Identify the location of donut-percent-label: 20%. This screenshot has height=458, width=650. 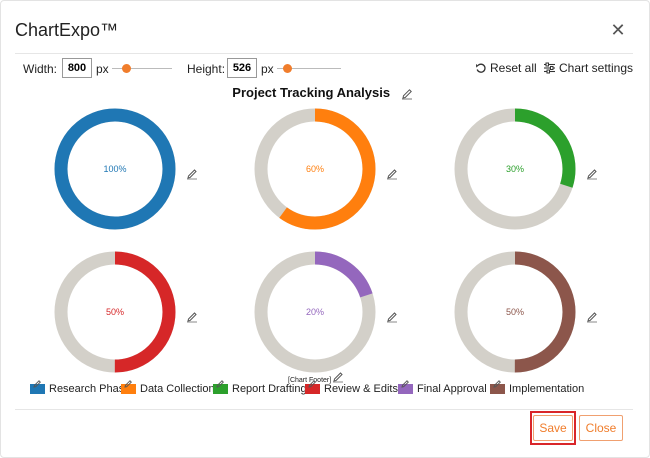
(315, 312).